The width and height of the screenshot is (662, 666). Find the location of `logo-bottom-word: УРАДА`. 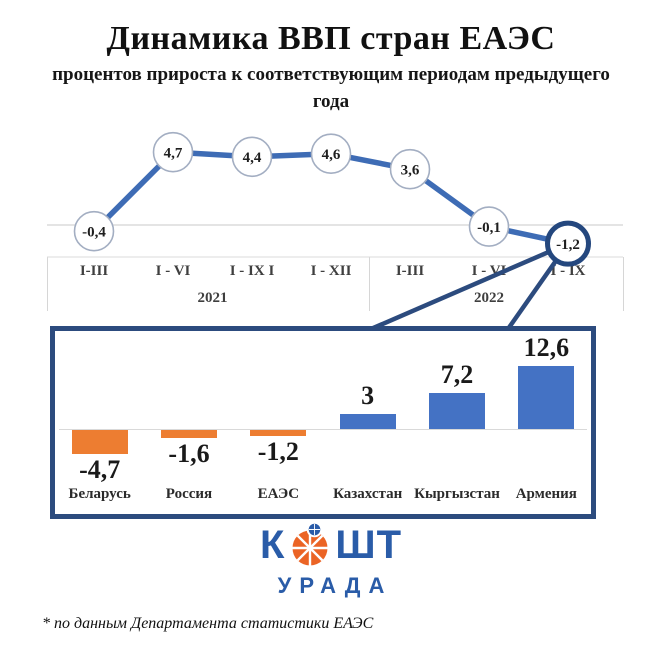

logo-bottom-word: УРАДА is located at coordinates (335, 585).